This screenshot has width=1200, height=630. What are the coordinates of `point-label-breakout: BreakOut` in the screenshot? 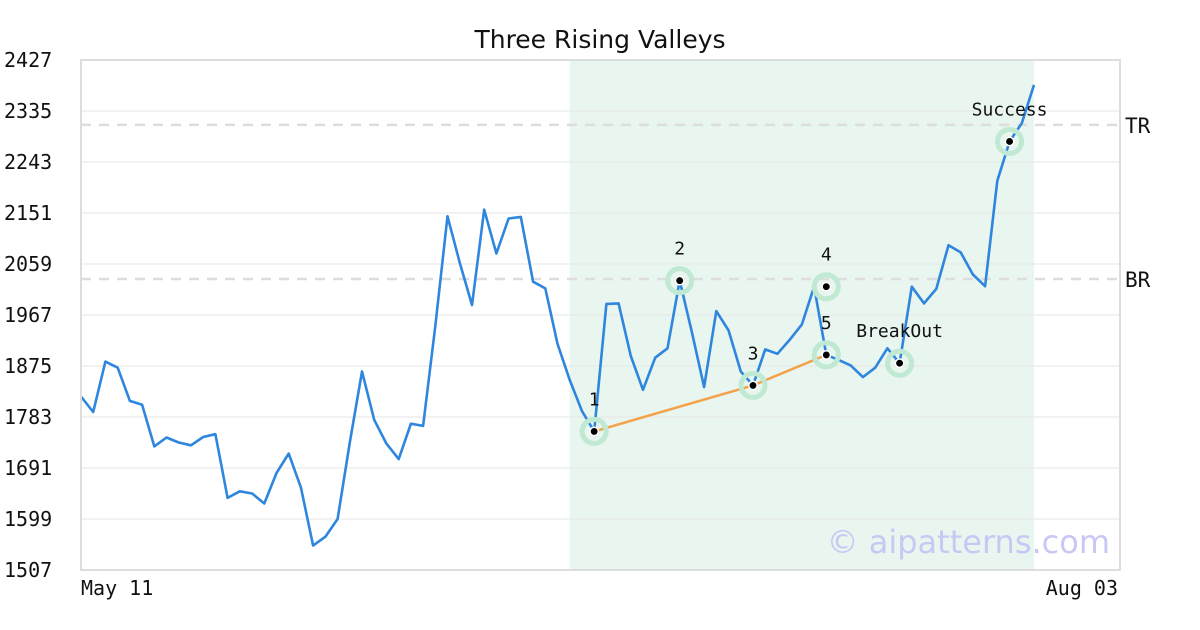 It's located at (899, 331).